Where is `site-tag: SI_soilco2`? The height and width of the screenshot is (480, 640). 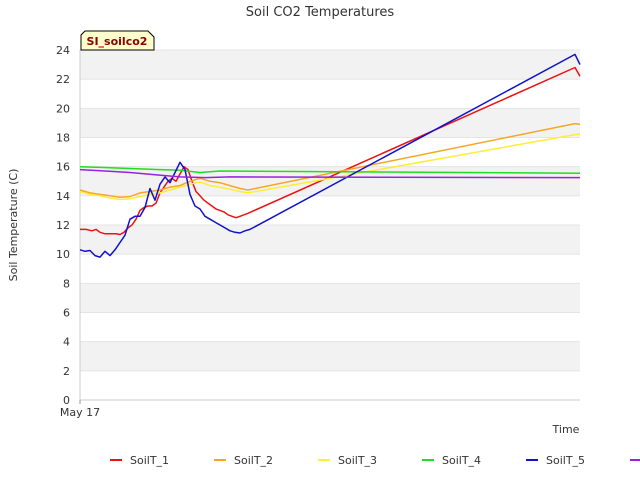
site-tag: SI_soilco2 is located at coordinates (117, 40).